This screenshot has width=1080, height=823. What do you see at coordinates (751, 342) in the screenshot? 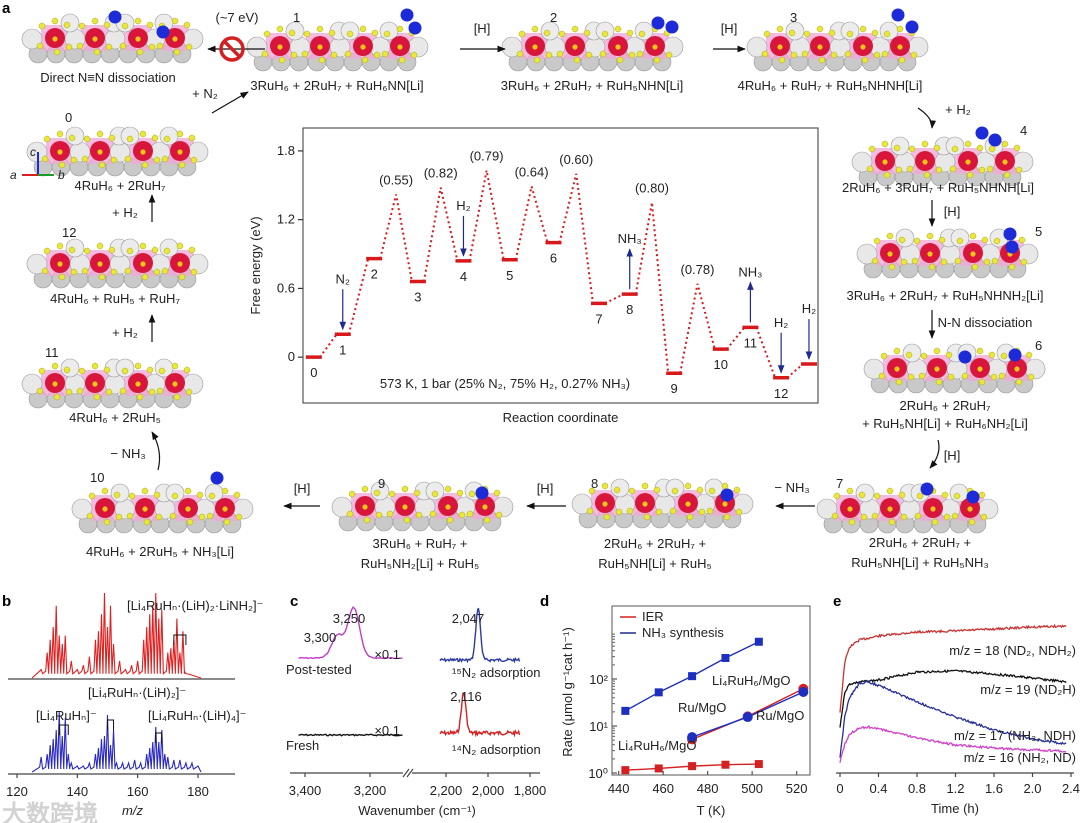
I see `level-label: 11` at bounding box center [751, 342].